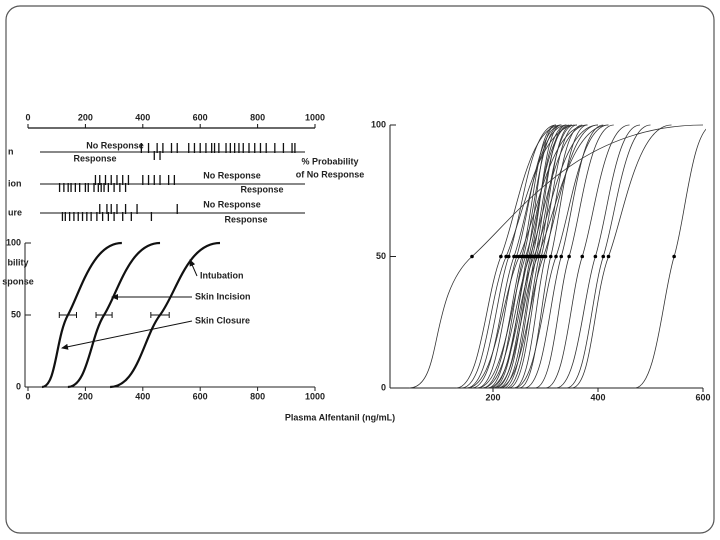 This screenshot has height=540, width=720. What do you see at coordinates (223, 296) in the screenshot?
I see `series-annotation: Skin Incision` at bounding box center [223, 296].